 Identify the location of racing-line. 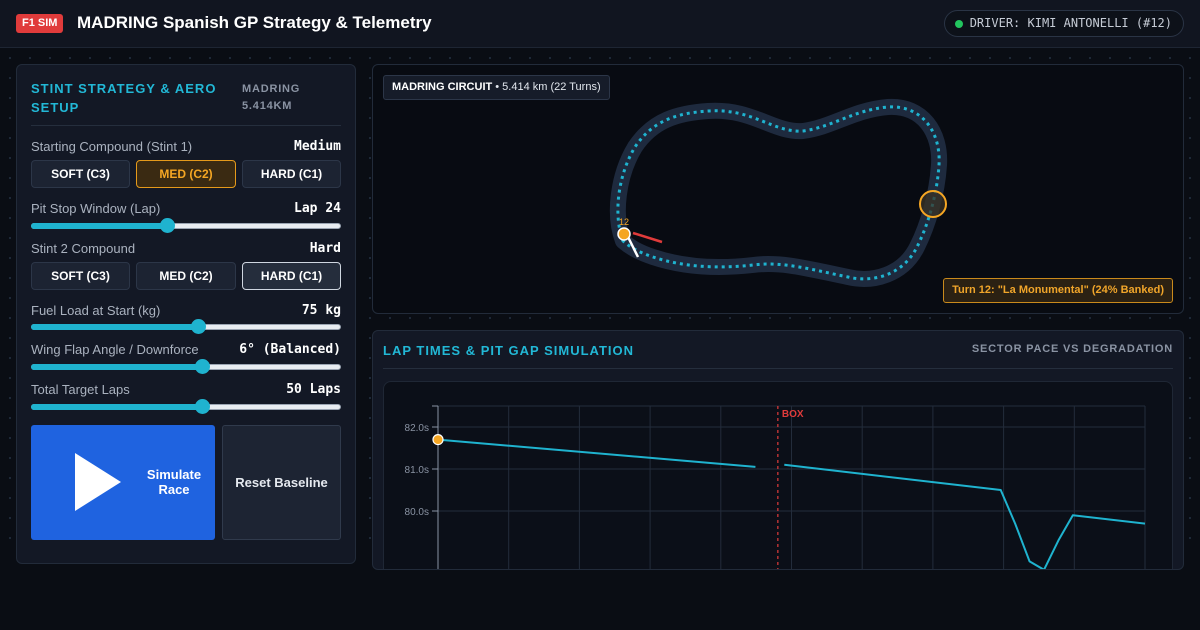
(778, 193).